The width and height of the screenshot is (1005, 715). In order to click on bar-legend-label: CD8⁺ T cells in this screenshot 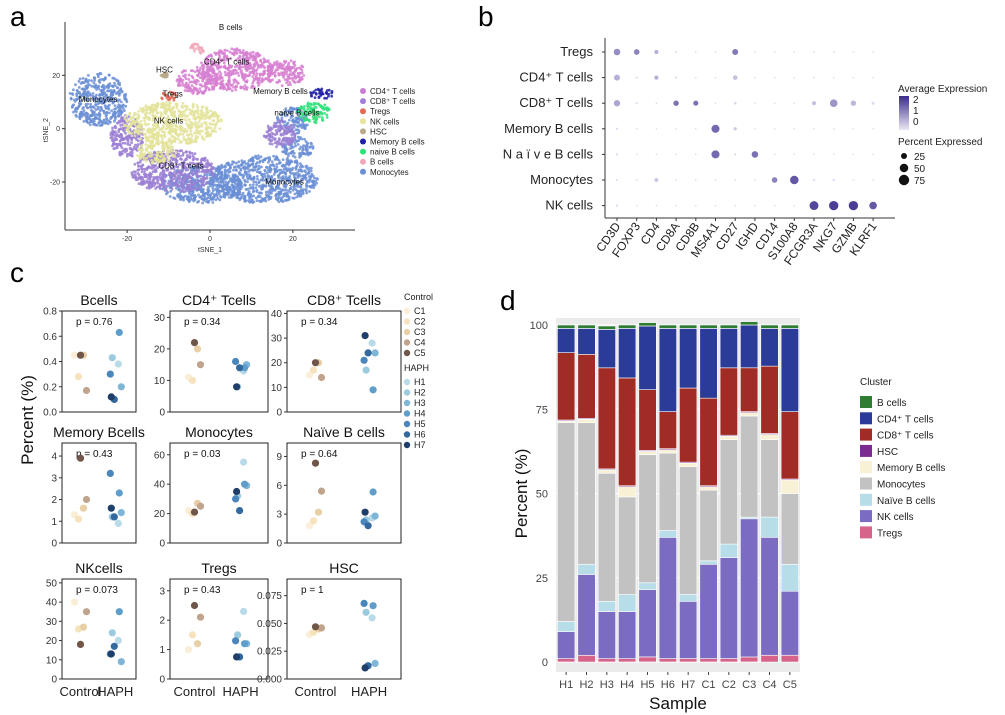, I will do `click(905, 436)`.